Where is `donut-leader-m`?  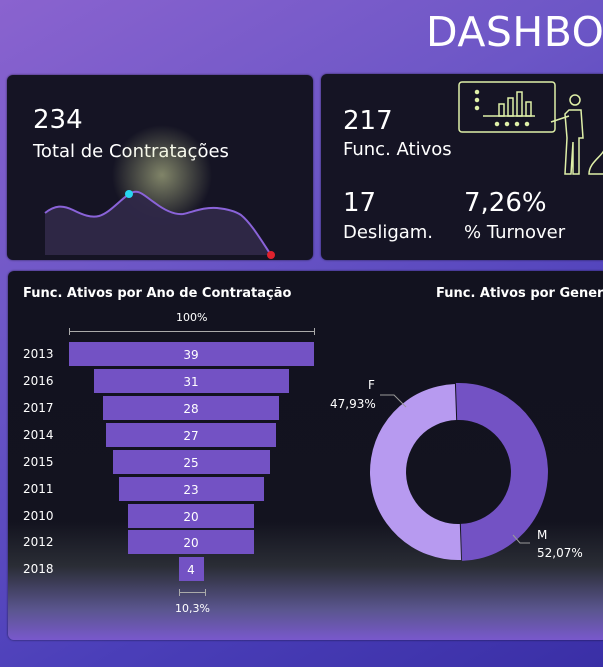 donut-leader-m is located at coordinates (521, 539).